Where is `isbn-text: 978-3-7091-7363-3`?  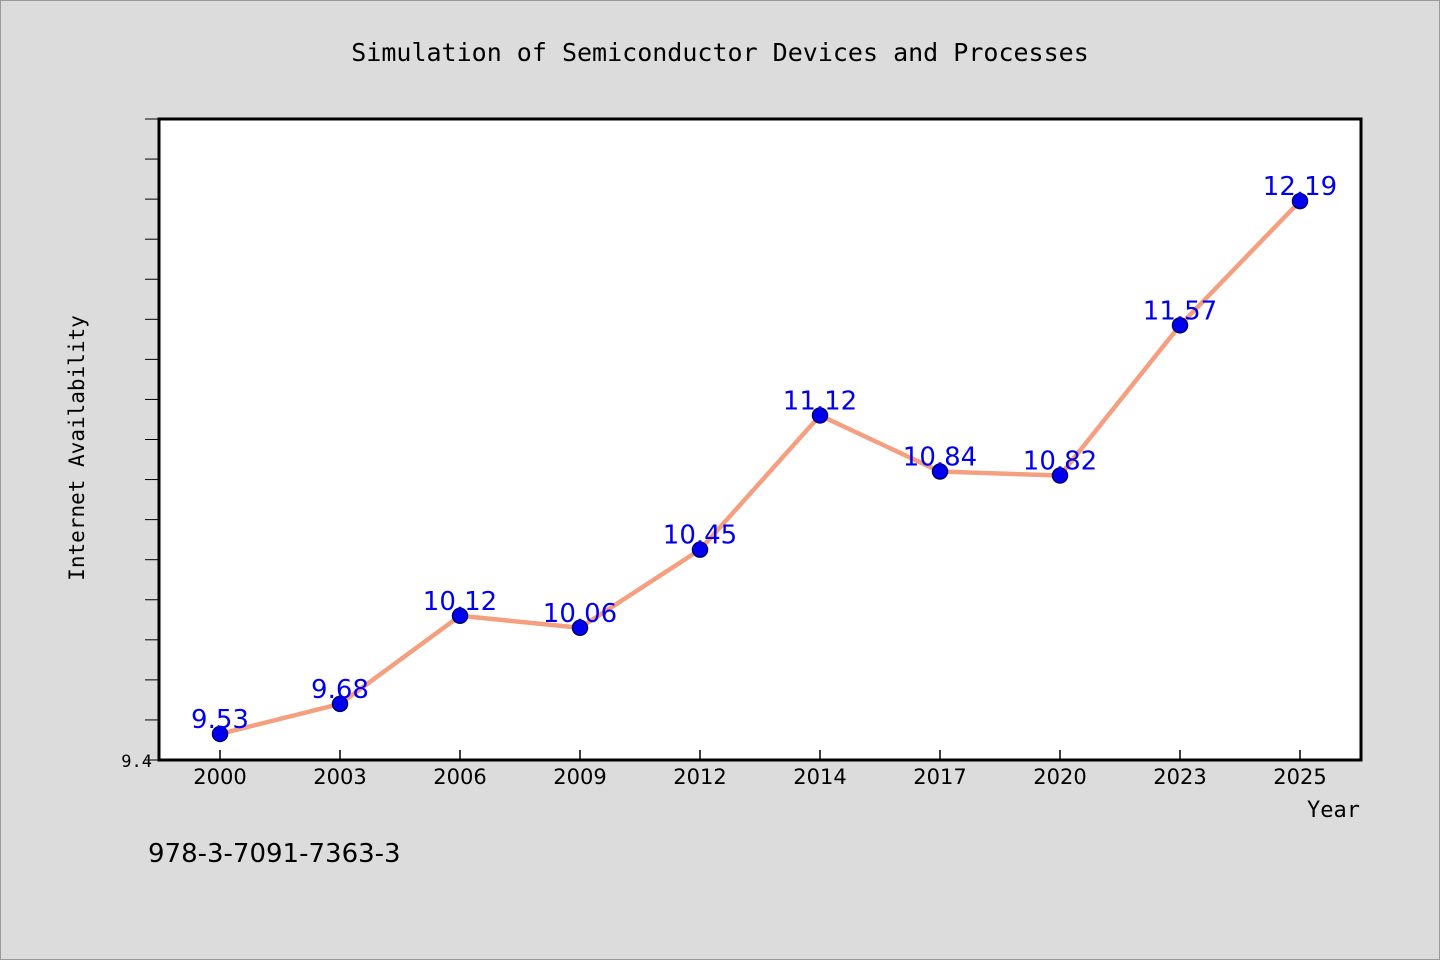
isbn-text: 978-3-7091-7363-3 is located at coordinates (274, 854).